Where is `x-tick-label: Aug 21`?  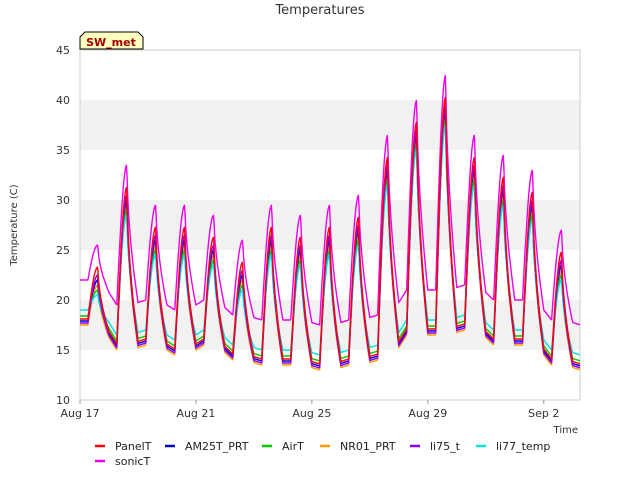
x-tick-label: Aug 21 is located at coordinates (195, 413).